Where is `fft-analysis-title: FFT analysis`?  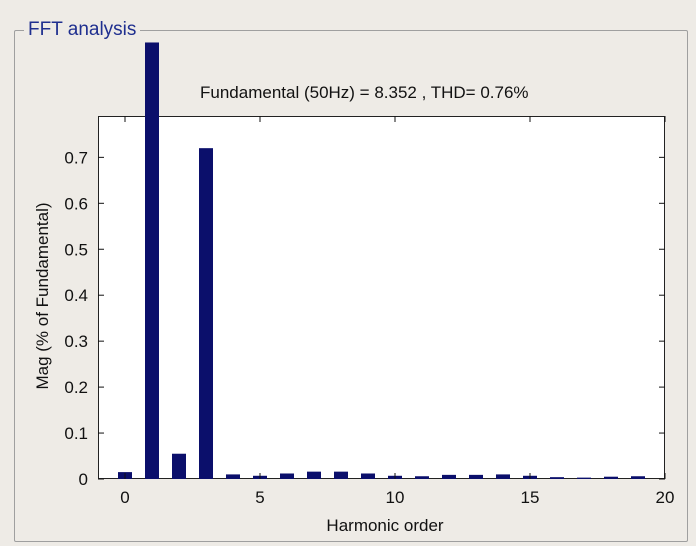 fft-analysis-title: FFT analysis is located at coordinates (82, 30).